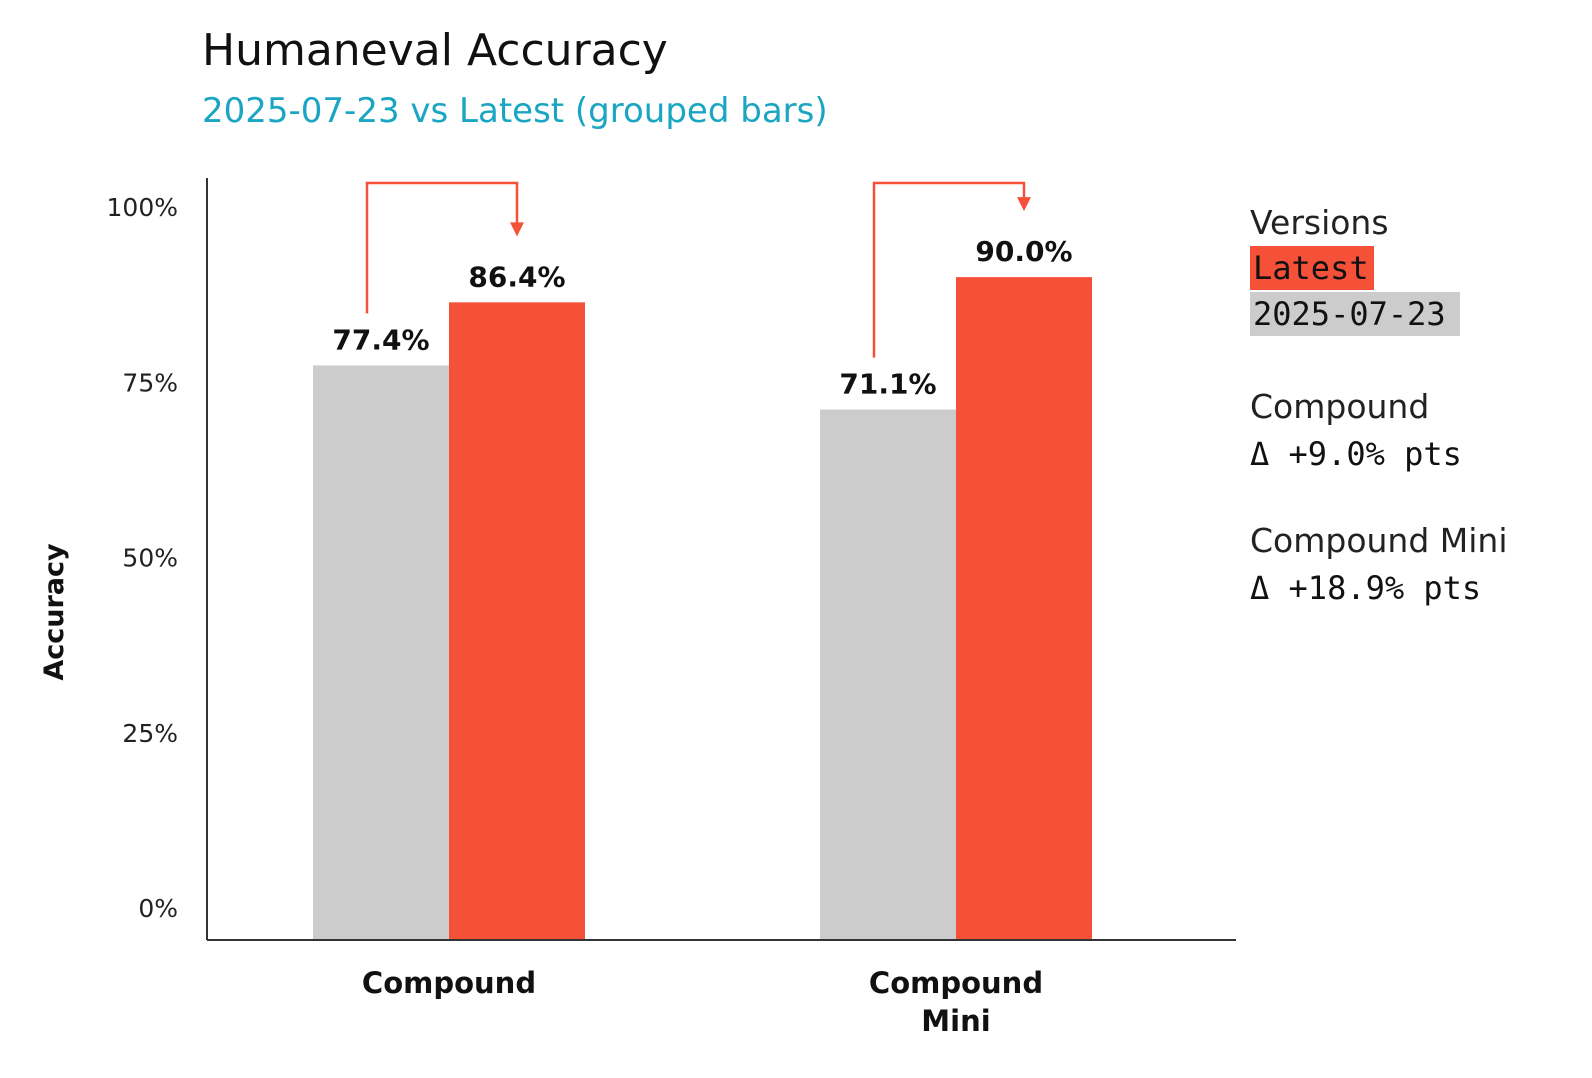 This screenshot has width=1592, height=1078. Describe the element at coordinates (1365, 588) in the screenshot. I see `annotation-delta-1: Δ +18.9% pts` at that location.